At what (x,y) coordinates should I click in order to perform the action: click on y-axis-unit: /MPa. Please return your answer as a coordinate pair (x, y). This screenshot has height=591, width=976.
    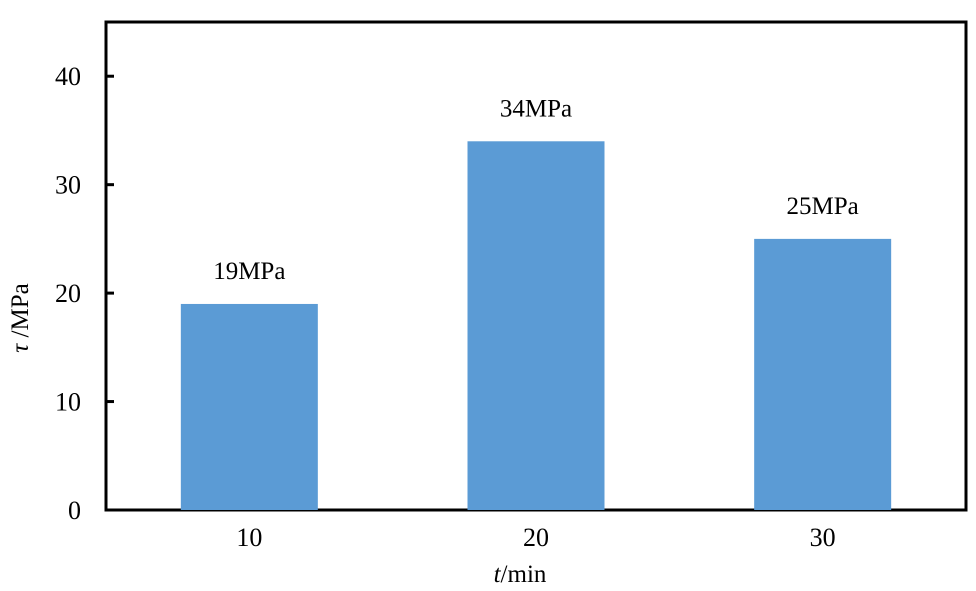
    Looking at the image, I should click on (20, 313).